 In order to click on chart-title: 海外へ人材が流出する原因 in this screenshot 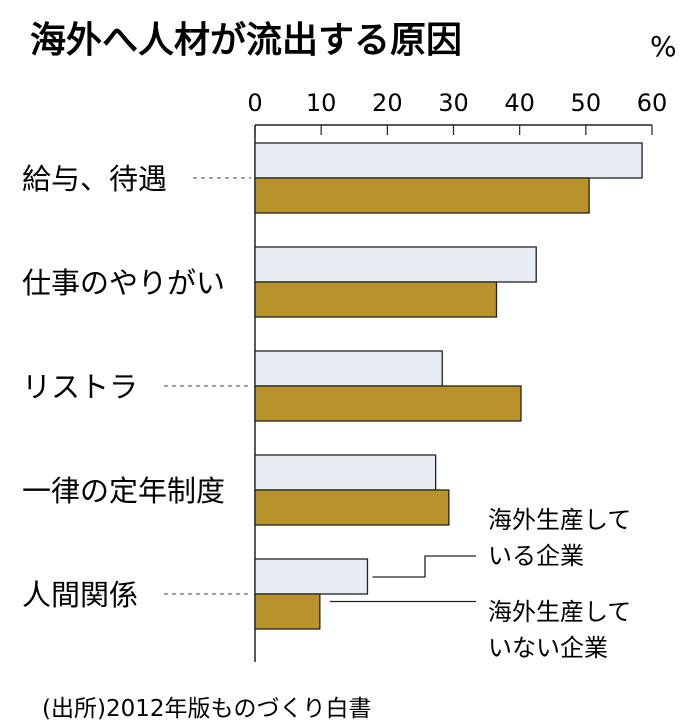, I will do `click(246, 40)`.